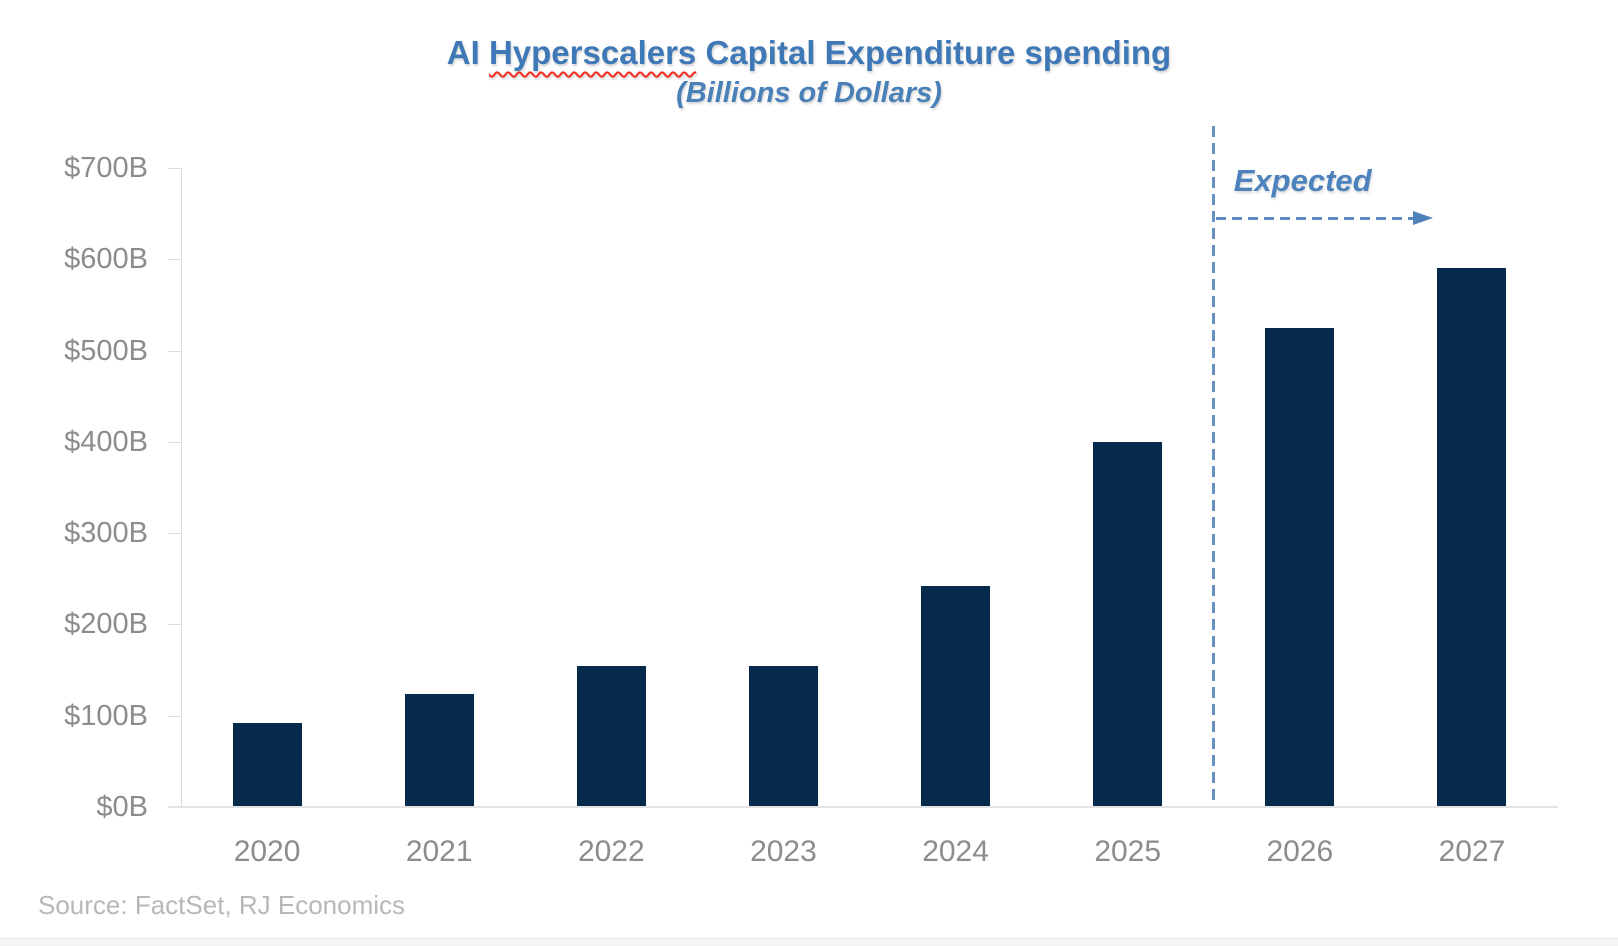  I want to click on expected-arrow-head-icon, so click(1422, 218).